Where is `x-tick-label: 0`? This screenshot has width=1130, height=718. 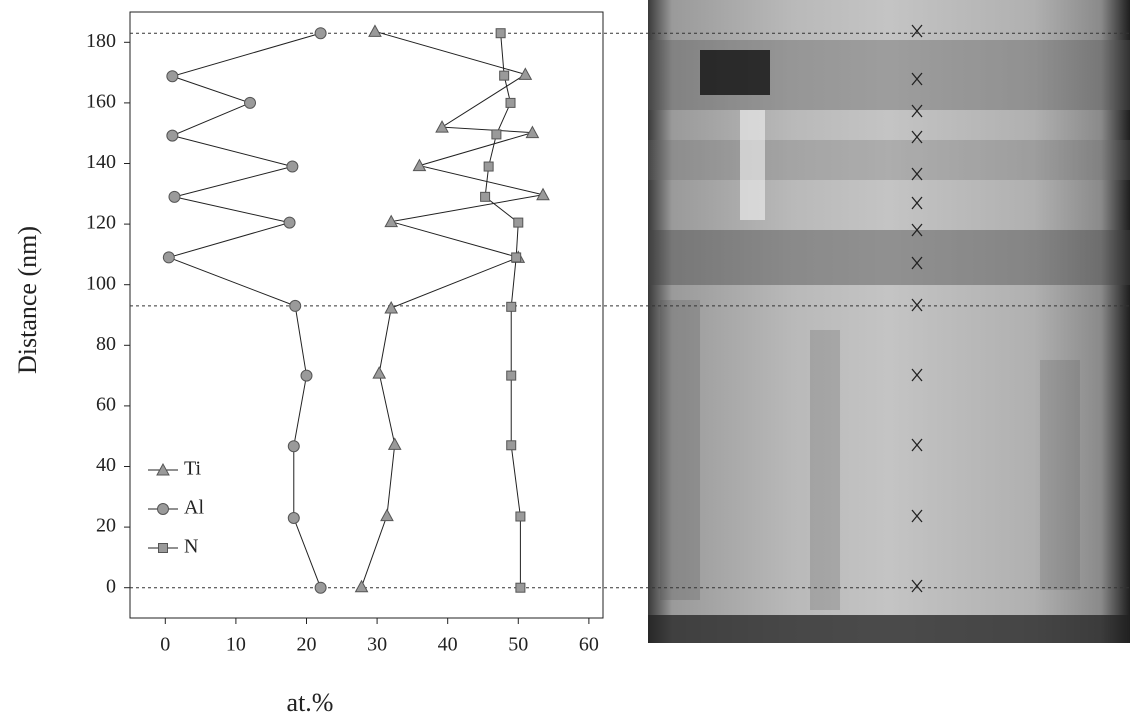
x-tick-label: 0 is located at coordinates (165, 645).